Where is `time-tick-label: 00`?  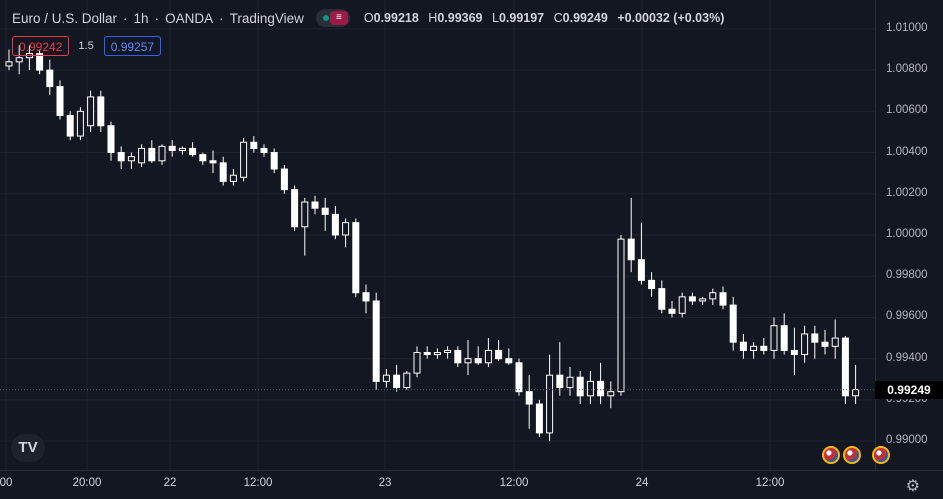
time-tick-label: 00 is located at coordinates (6, 483).